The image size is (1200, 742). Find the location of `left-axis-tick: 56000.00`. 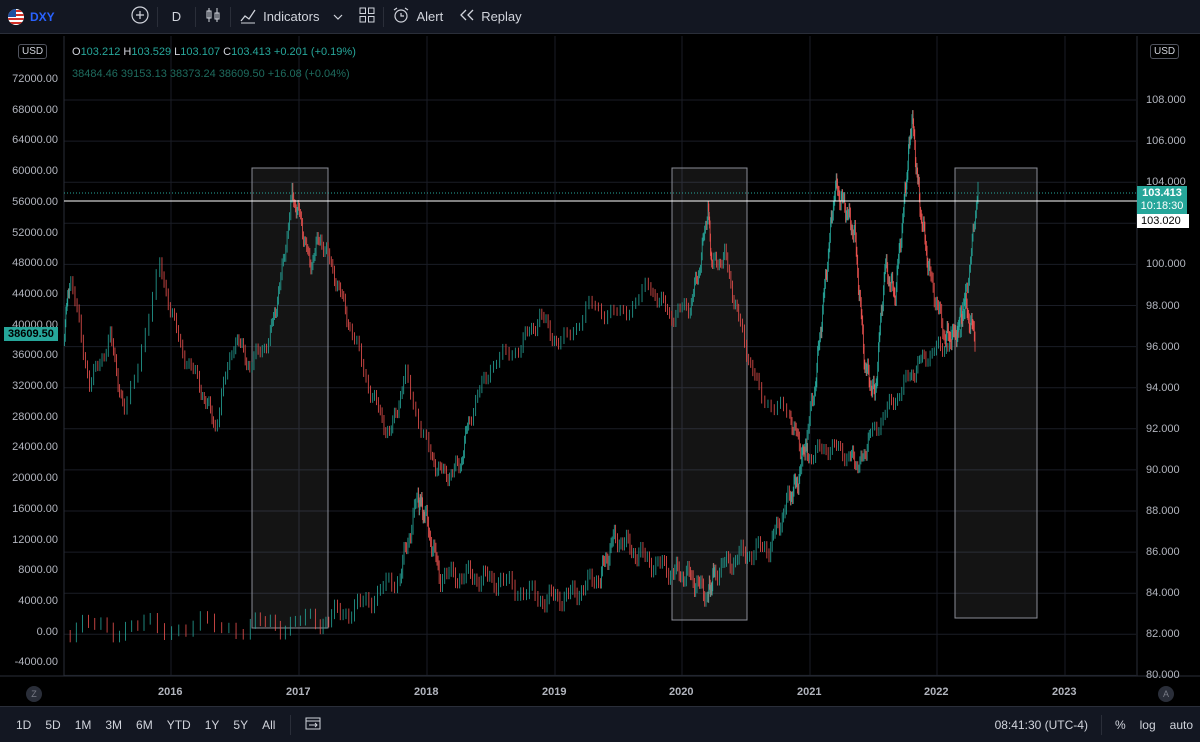

left-axis-tick: 56000.00 is located at coordinates (35, 201).